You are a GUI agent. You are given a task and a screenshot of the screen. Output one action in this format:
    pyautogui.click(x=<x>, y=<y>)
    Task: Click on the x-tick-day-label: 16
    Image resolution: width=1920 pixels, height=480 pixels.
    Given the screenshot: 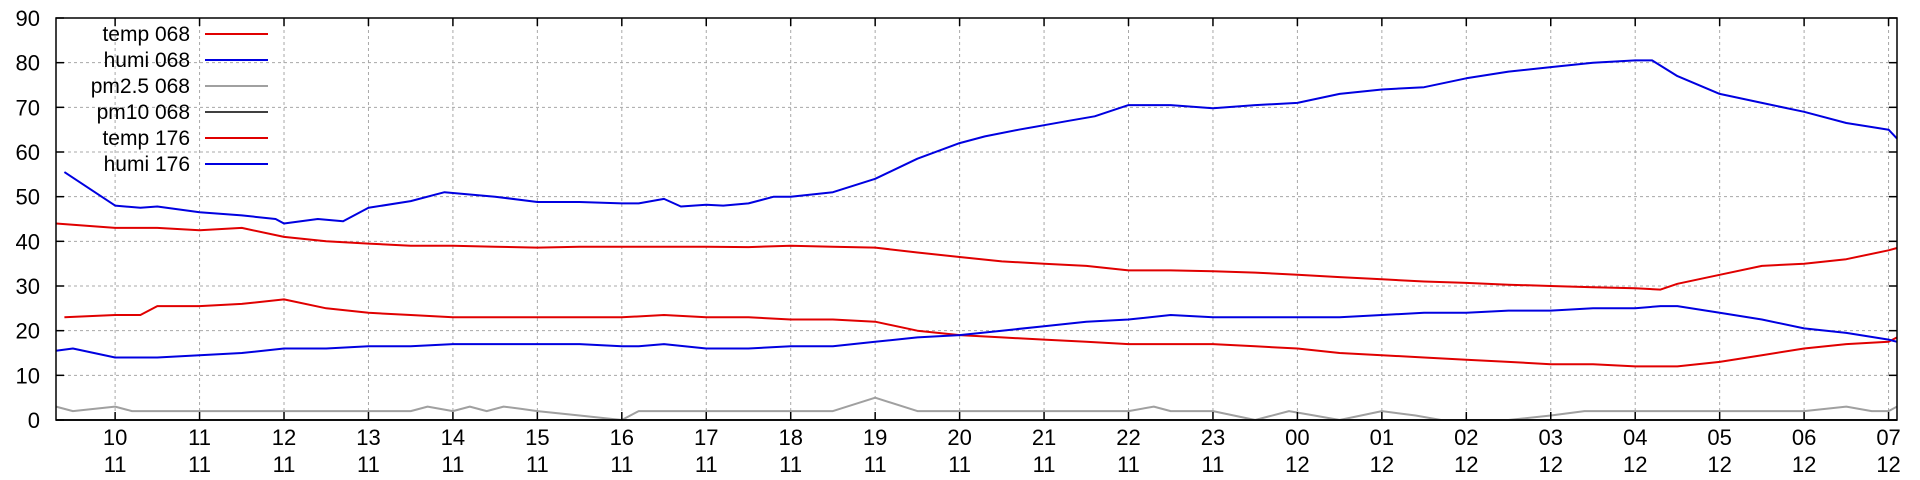 What is the action you would take?
    pyautogui.click(x=622, y=437)
    